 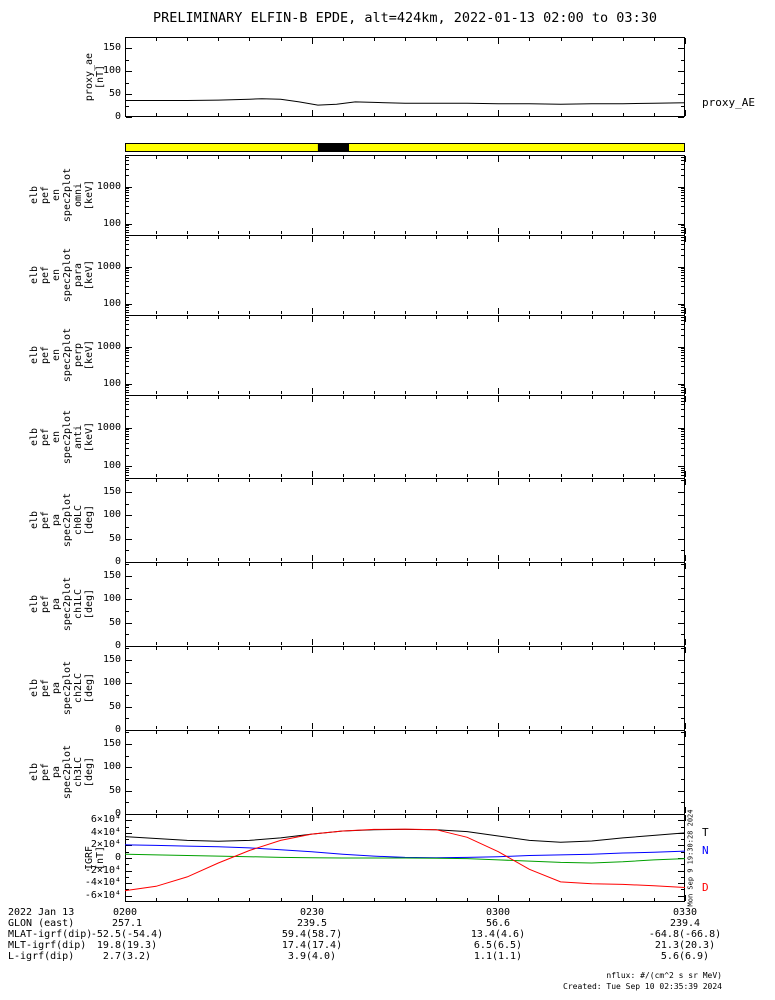 What do you see at coordinates (498, 945) in the screenshot?
I see `footer-value: 6.5(6.5)` at bounding box center [498, 945].